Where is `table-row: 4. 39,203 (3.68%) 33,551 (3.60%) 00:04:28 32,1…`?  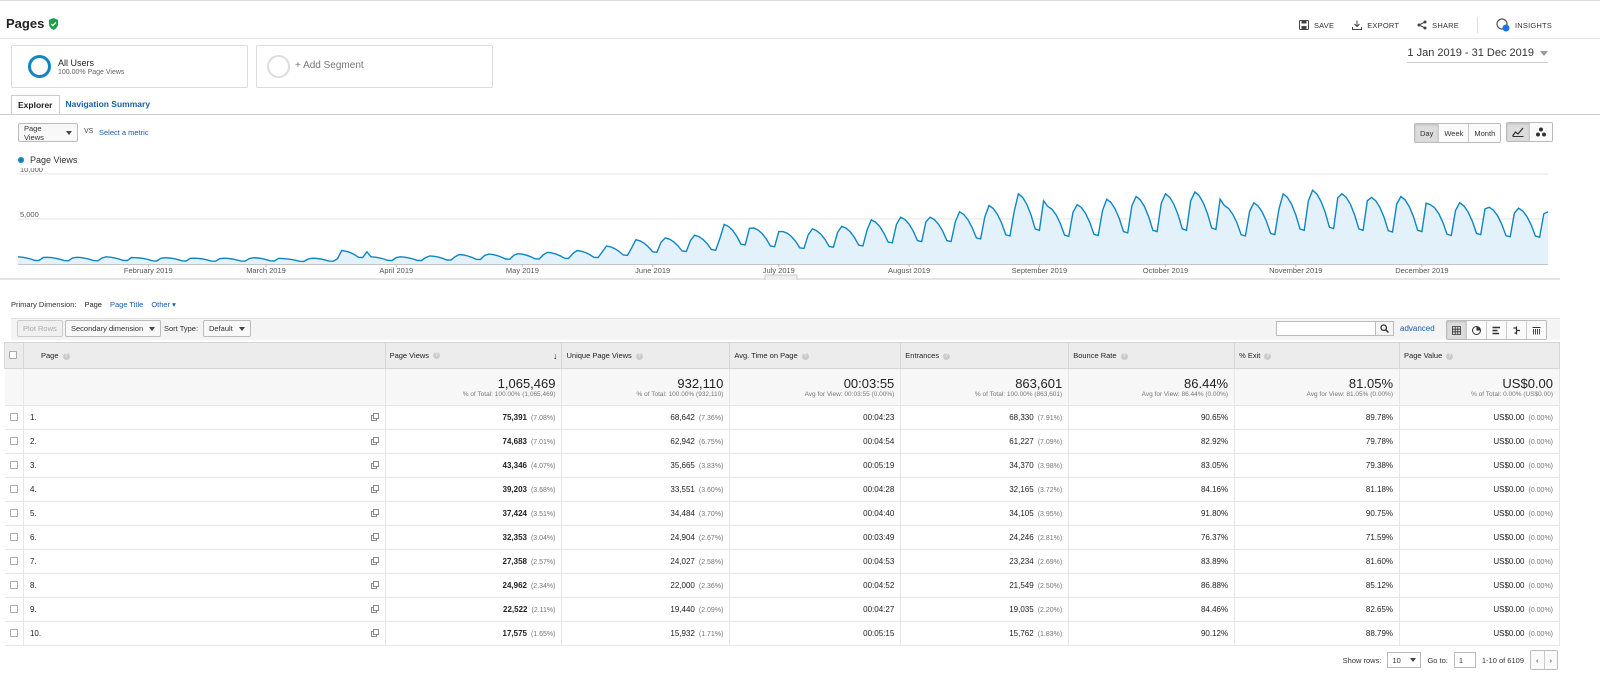 table-row: 4. 39,203 (3.68%) 33,551 (3.60%) 00:04:28 32,1… is located at coordinates (782, 489).